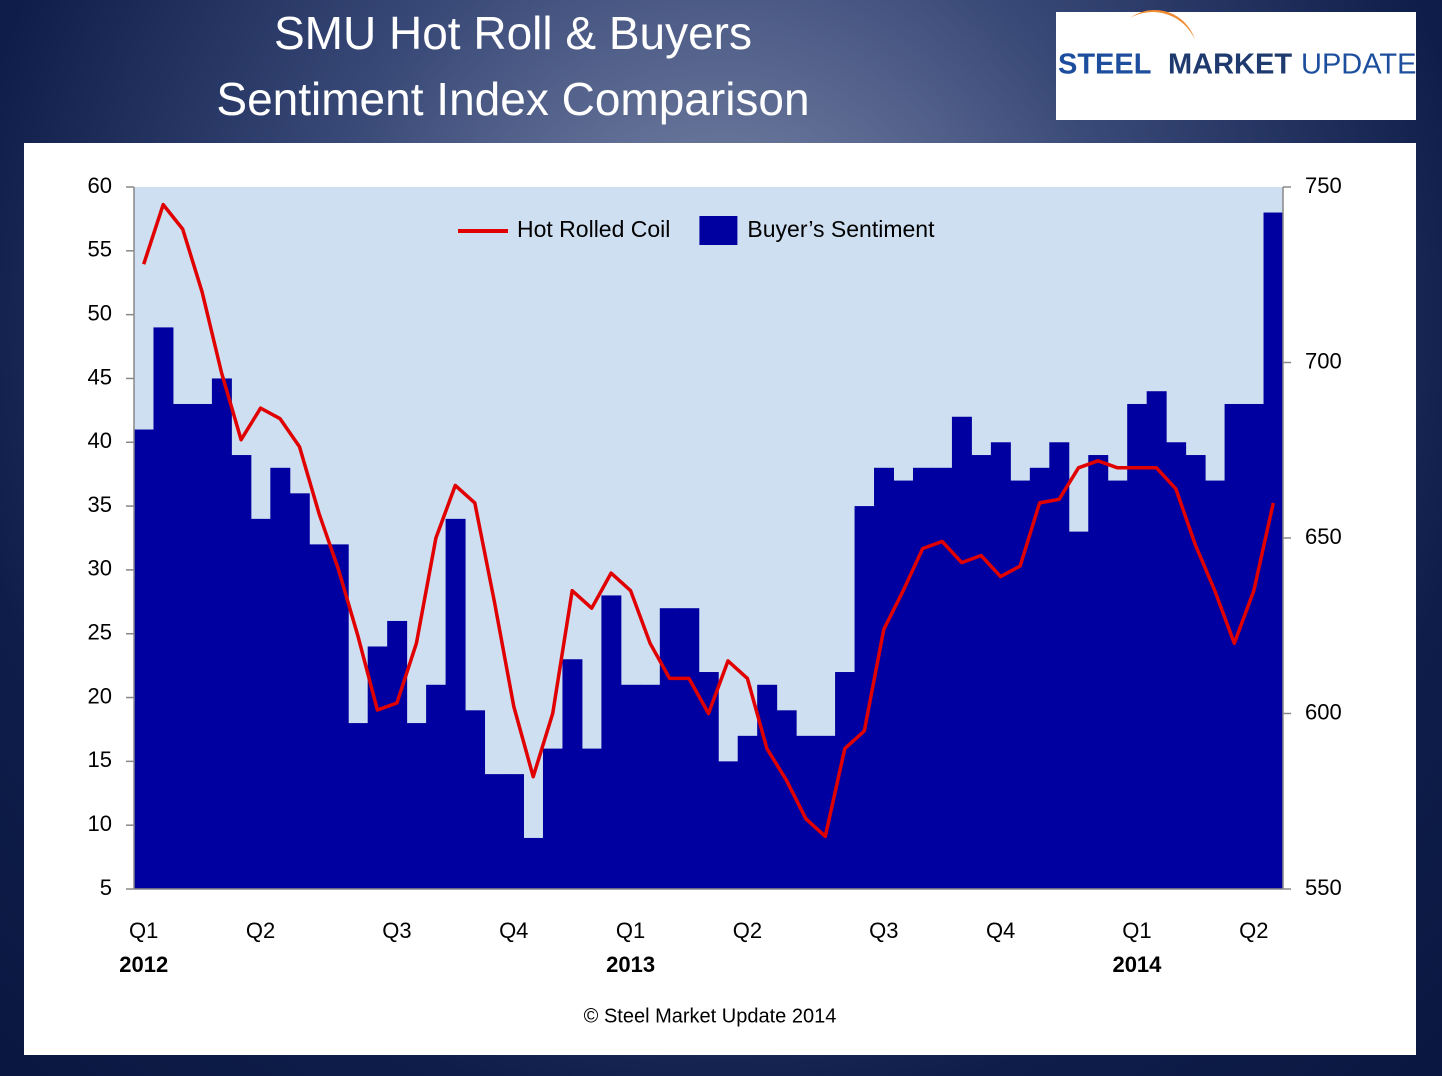  Describe the element at coordinates (100, 312) in the screenshot. I see `y-tick-label: 50` at that location.